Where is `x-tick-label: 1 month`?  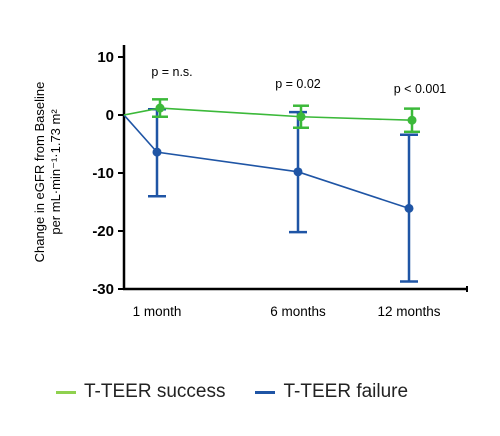 x-tick-label: 1 month is located at coordinates (157, 311).